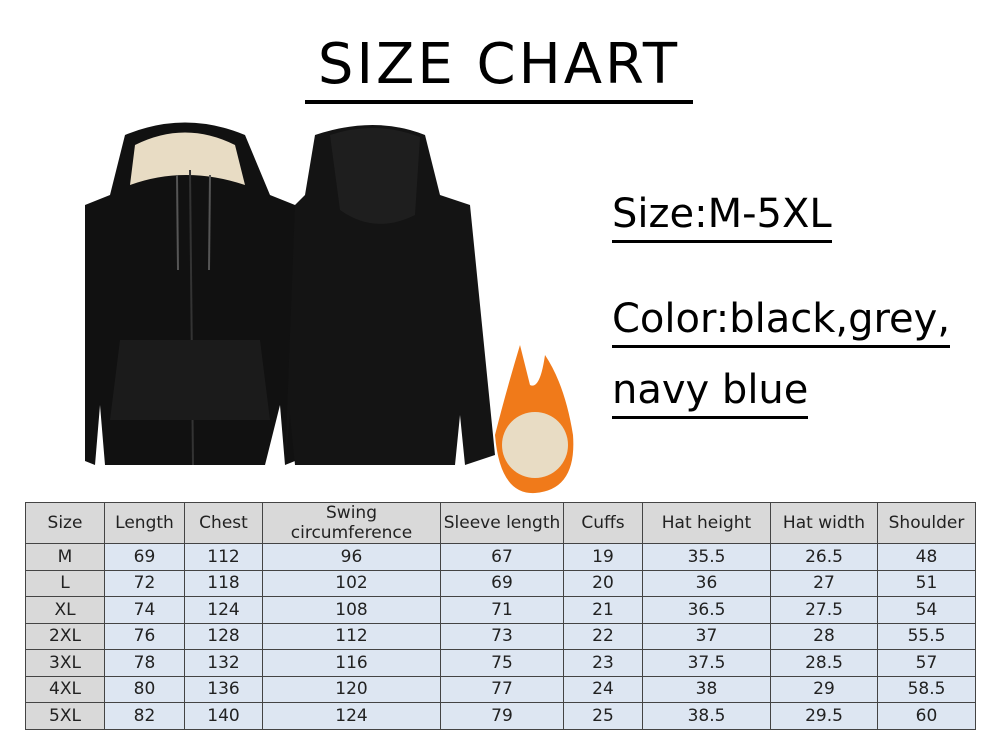 The width and height of the screenshot is (1000, 754). I want to click on column-header: Sleeve length, so click(502, 523).